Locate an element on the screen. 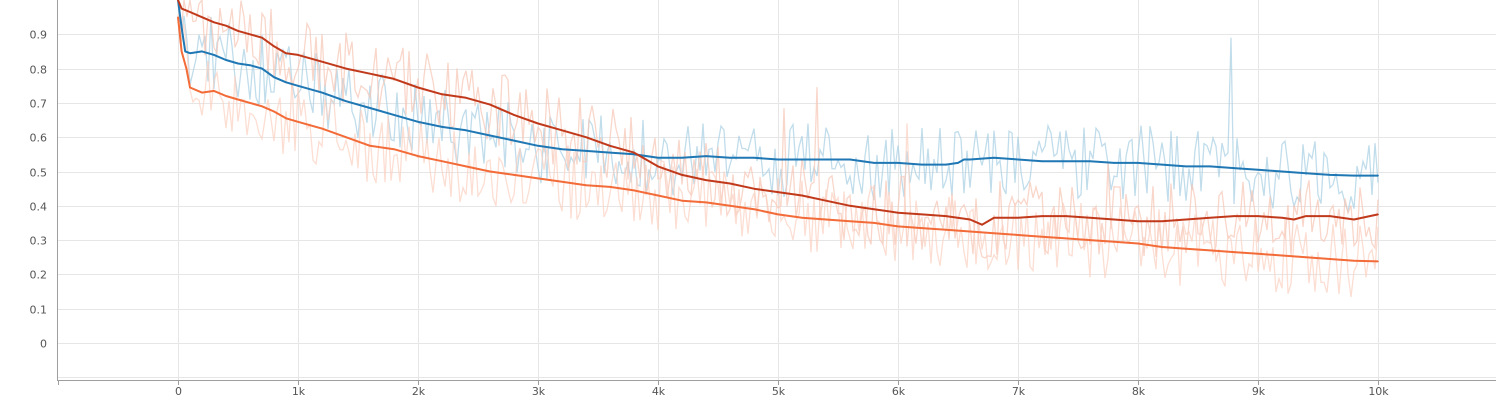 This screenshot has width=1498, height=400. x-tick-label: 9k is located at coordinates (1259, 391).